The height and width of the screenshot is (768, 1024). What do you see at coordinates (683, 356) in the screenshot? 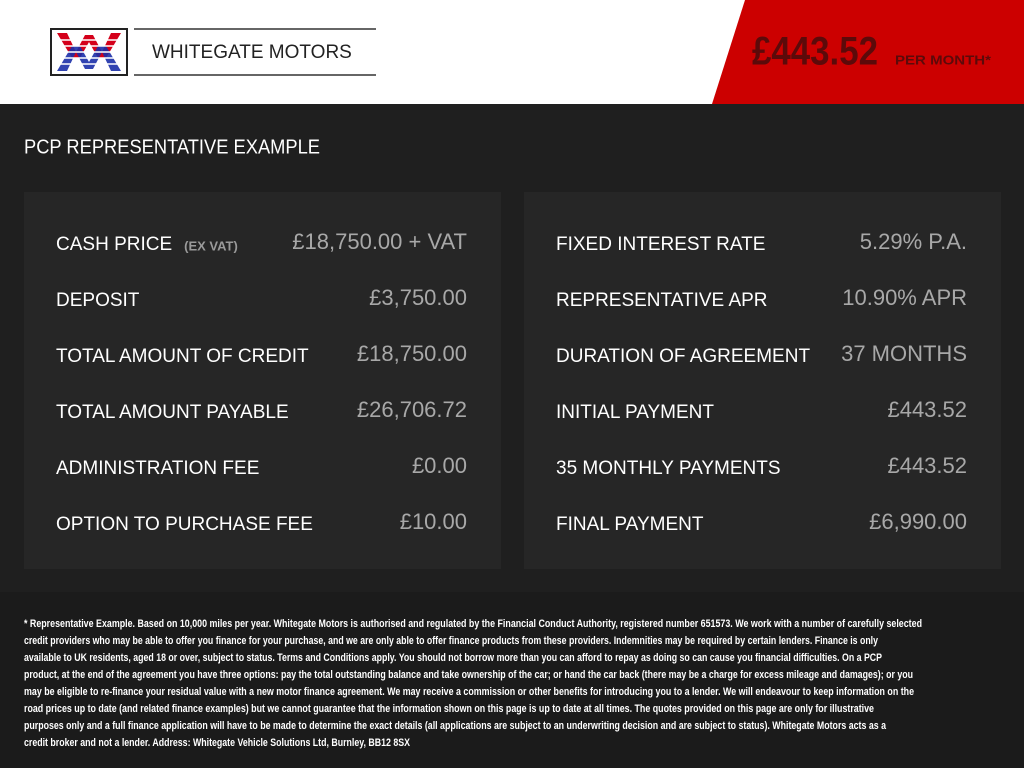
I see `row-label: DURATION OF AGREEMENT` at bounding box center [683, 356].